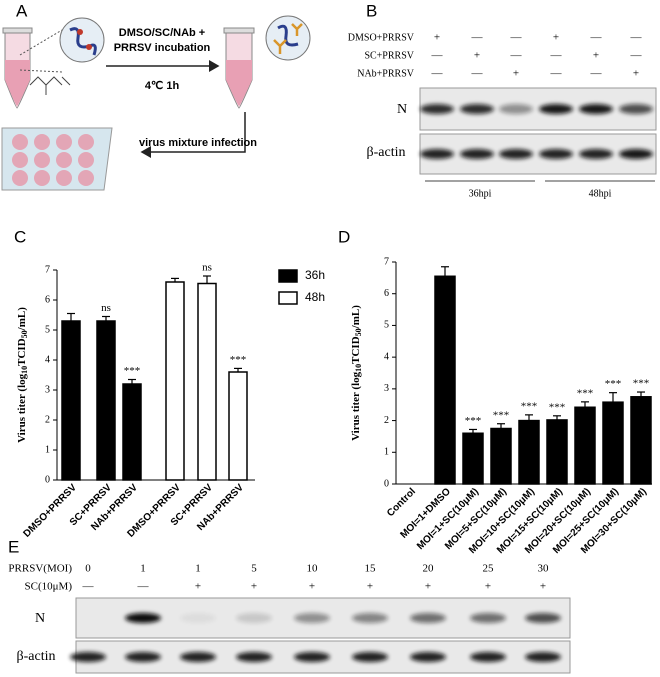  I want to click on x-tick-label: Control, so click(401, 502).